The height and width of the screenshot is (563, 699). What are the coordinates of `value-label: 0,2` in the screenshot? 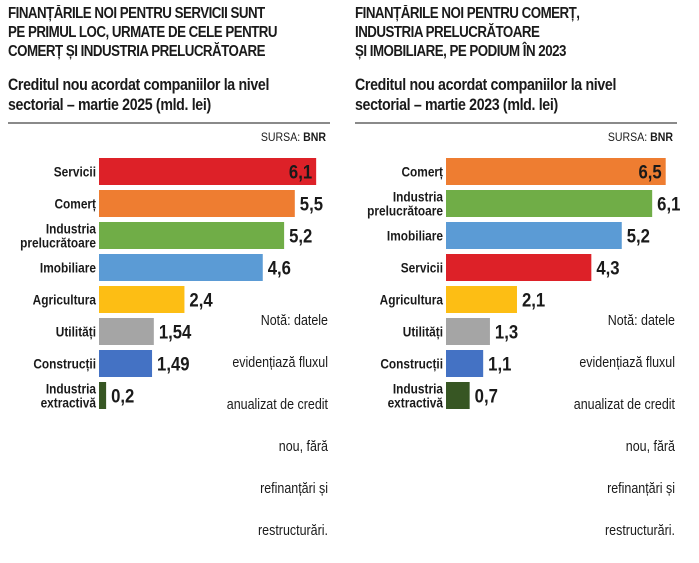 It's located at (122, 396).